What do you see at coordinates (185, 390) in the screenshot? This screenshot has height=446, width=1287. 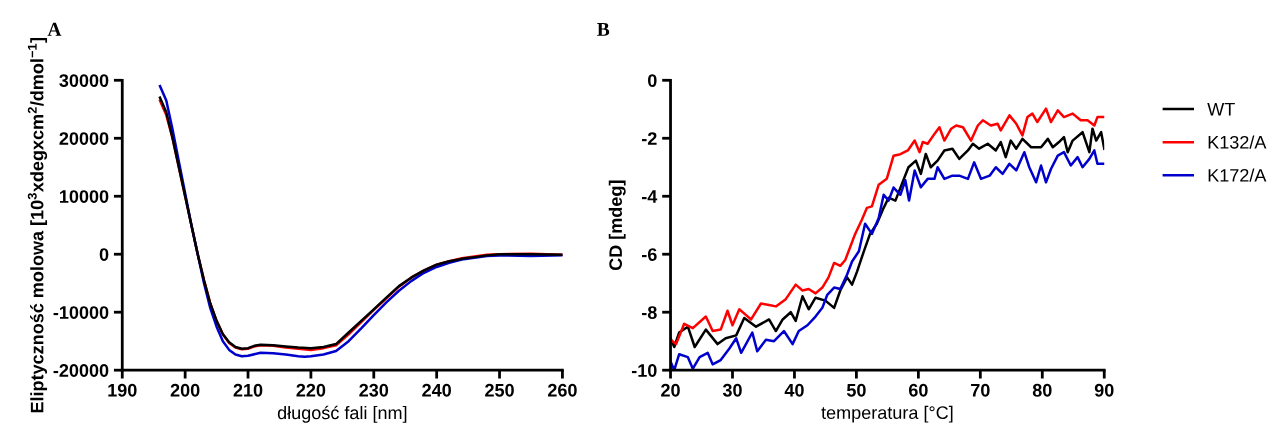 I see `x-tick-label: 200` at bounding box center [185, 390].